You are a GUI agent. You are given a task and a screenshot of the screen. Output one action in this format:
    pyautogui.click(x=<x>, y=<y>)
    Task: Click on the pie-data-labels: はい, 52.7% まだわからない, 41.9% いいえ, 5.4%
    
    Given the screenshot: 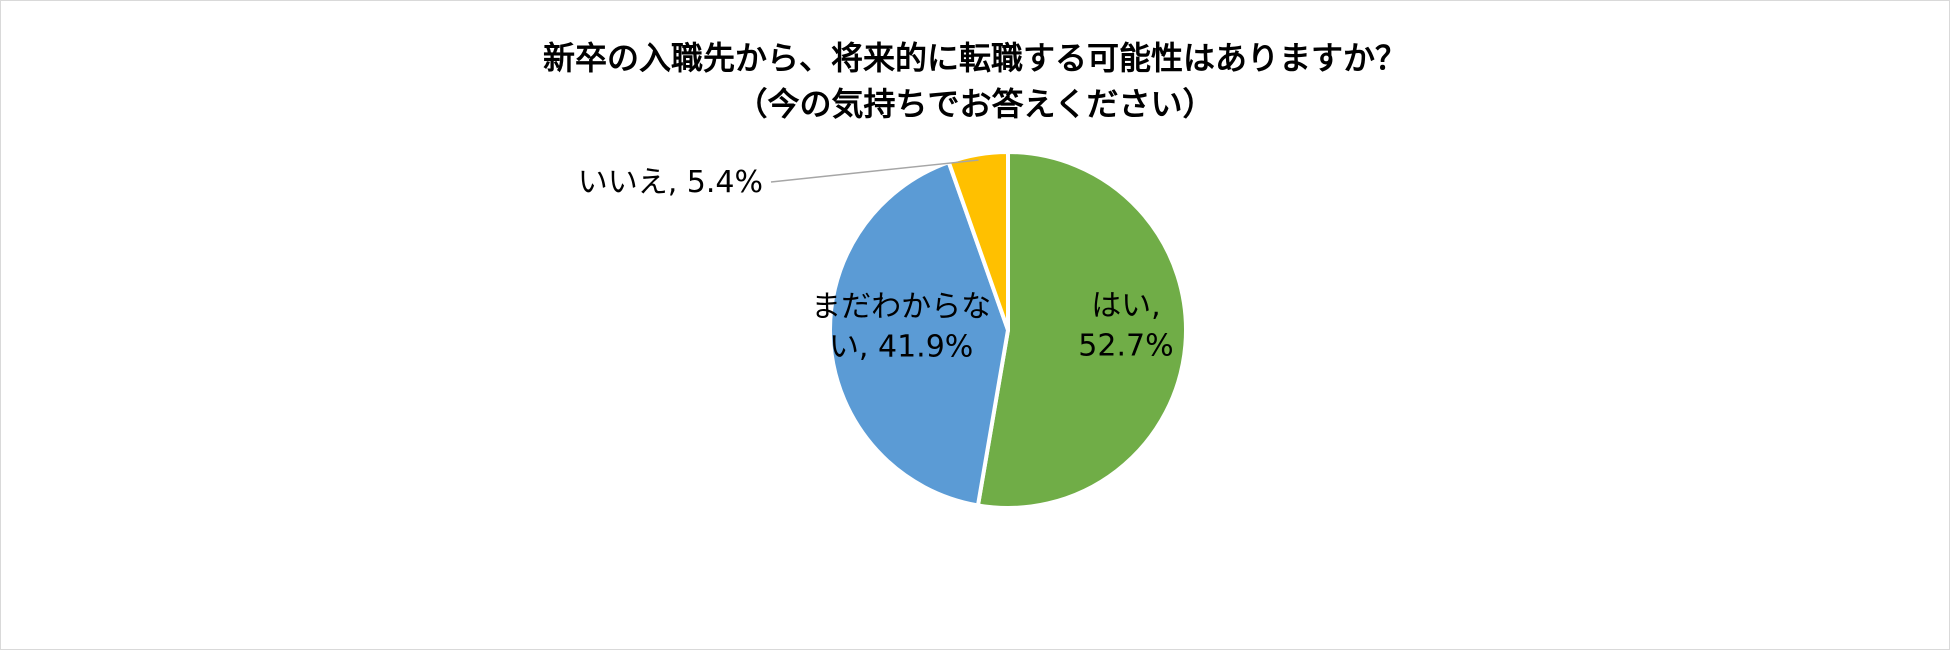 What is the action you would take?
    pyautogui.click(x=876, y=265)
    